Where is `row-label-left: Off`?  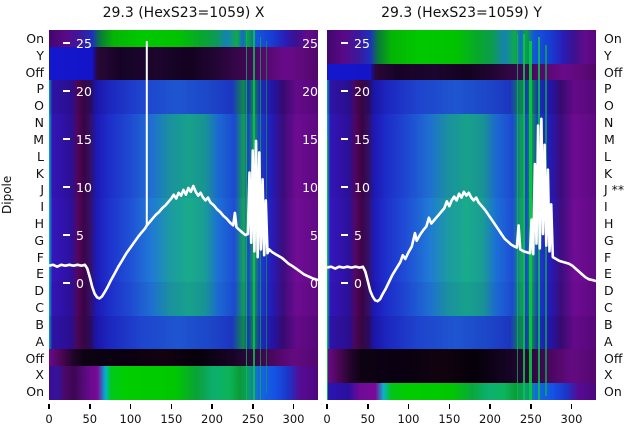 row-label-left: Off is located at coordinates (34, 358).